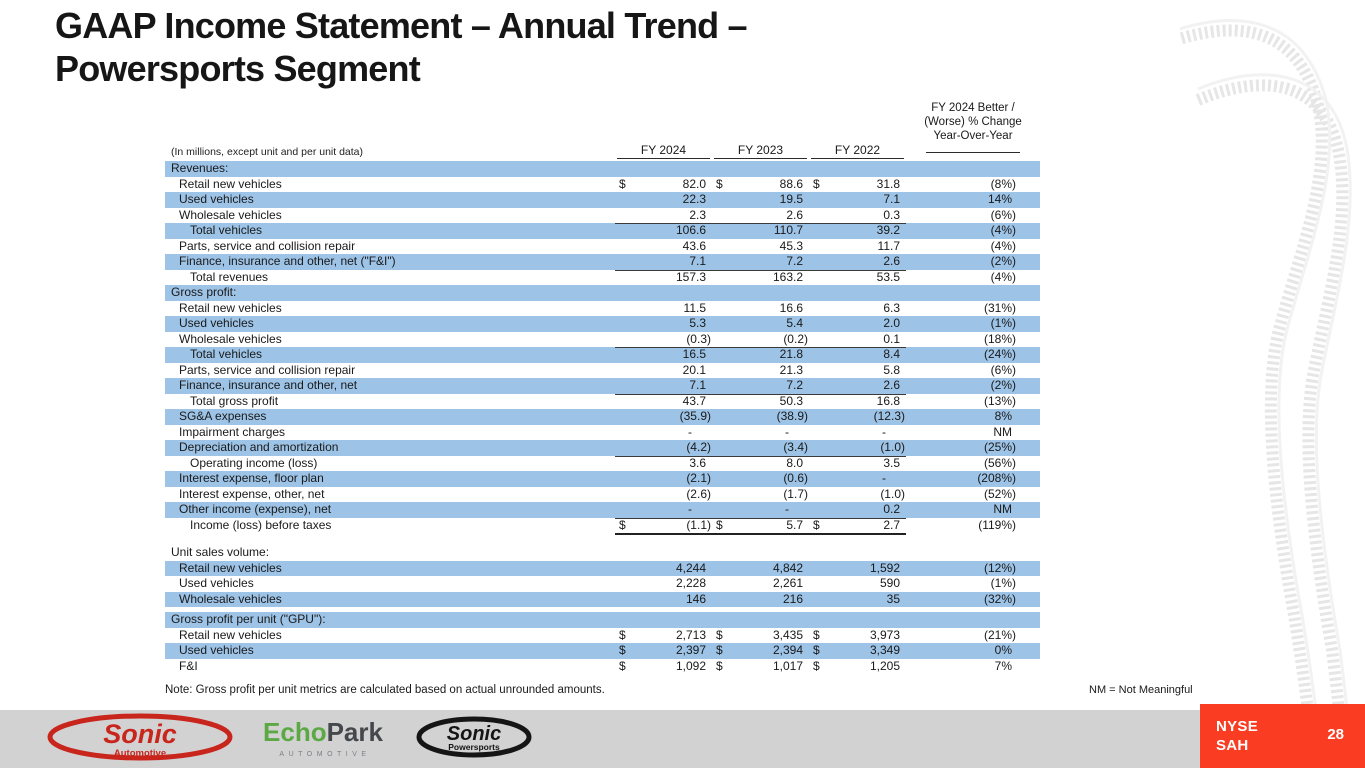 The height and width of the screenshot is (768, 1365). What do you see at coordinates (791, 400) in the screenshot?
I see `cell-value: 50.3` at bounding box center [791, 400].